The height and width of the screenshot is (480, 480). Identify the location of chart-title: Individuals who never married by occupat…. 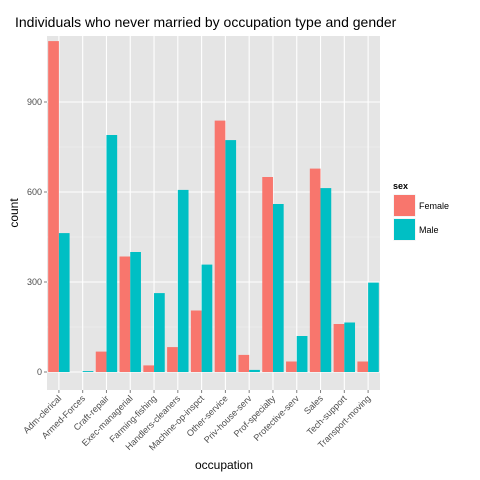
(206, 22).